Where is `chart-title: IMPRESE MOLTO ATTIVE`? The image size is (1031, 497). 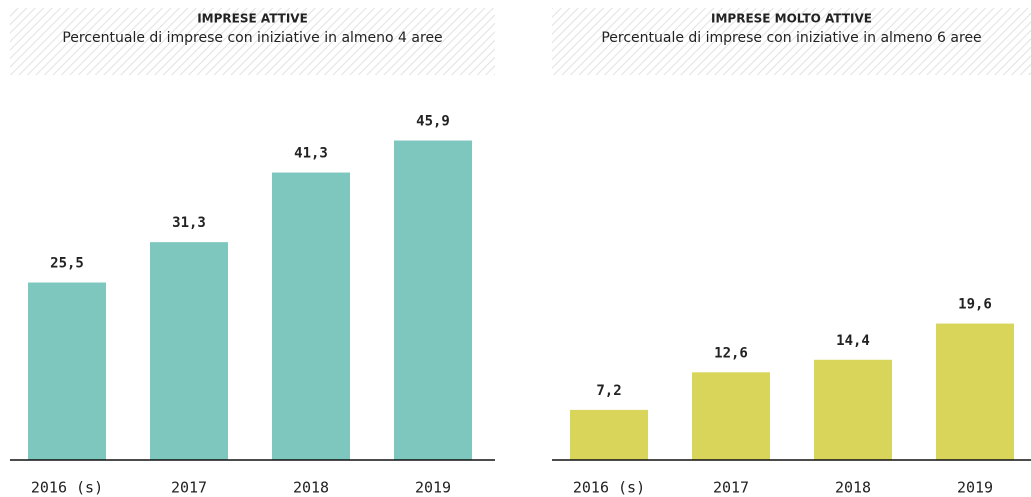
chart-title: IMPRESE MOLTO ATTIVE is located at coordinates (791, 19).